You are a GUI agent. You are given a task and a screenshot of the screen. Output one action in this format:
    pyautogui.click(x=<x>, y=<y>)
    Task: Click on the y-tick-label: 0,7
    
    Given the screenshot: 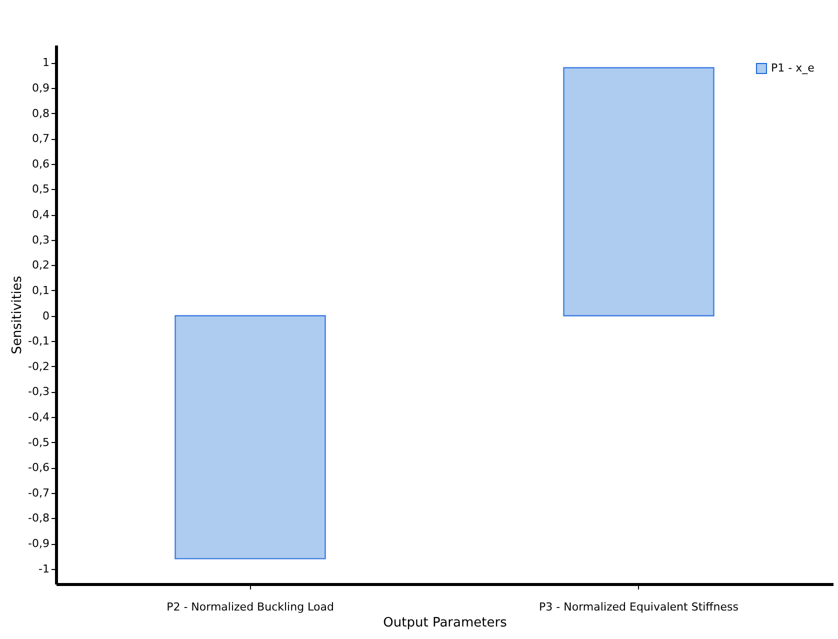 What is the action you would take?
    pyautogui.click(x=41, y=139)
    